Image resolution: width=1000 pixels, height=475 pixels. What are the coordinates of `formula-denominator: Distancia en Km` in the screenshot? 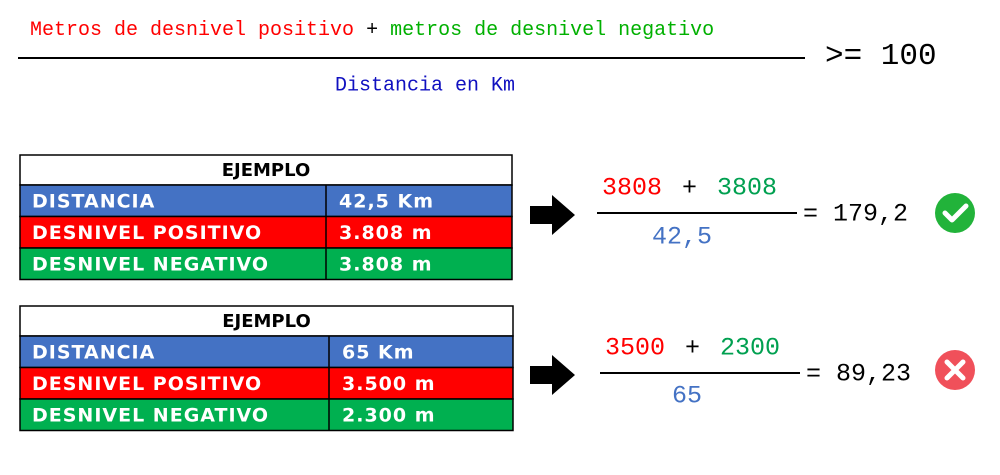 It's located at (425, 85).